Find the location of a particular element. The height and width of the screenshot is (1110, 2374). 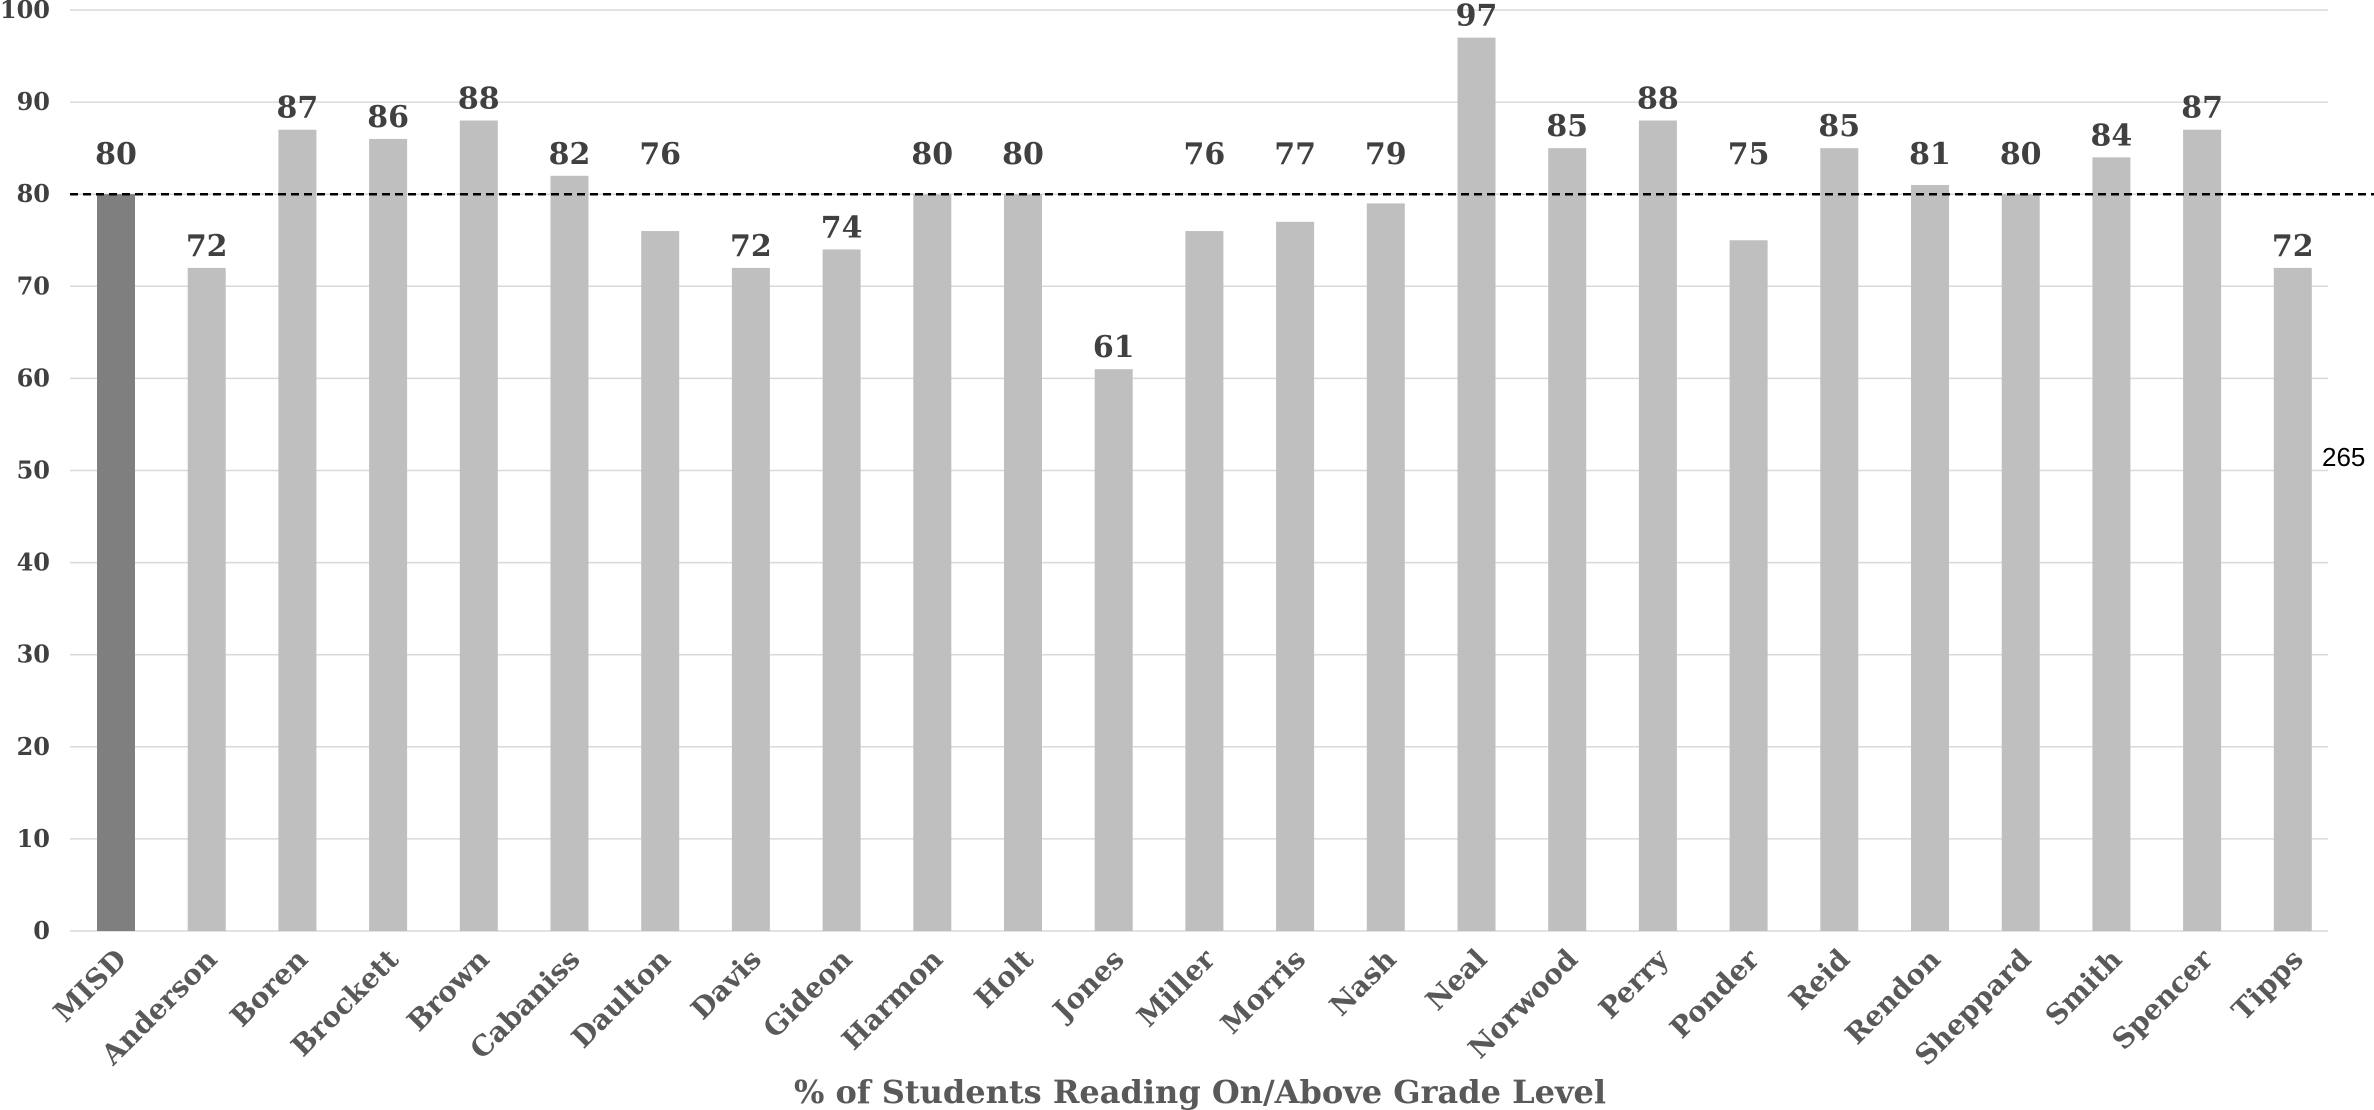

y-tick-label: 10 is located at coordinates (33, 838).